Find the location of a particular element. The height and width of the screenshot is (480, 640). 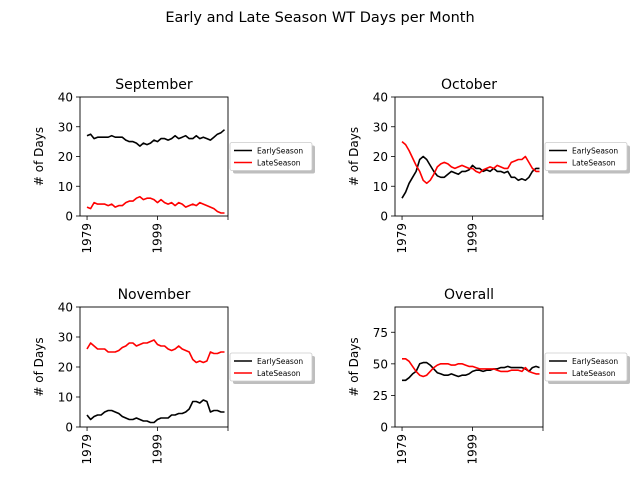

chart-1-ylabel: # of Days is located at coordinates (354, 156).